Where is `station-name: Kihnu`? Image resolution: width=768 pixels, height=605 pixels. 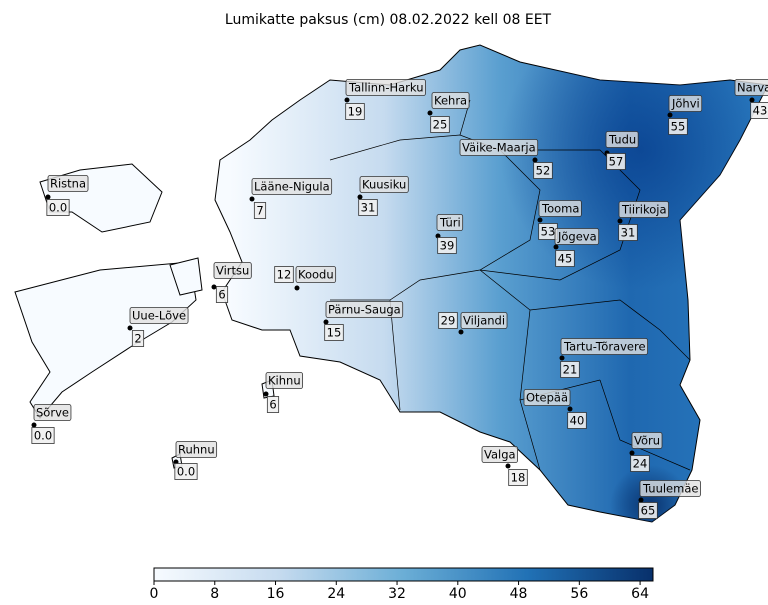
station-name: Kihnu is located at coordinates (284, 381).